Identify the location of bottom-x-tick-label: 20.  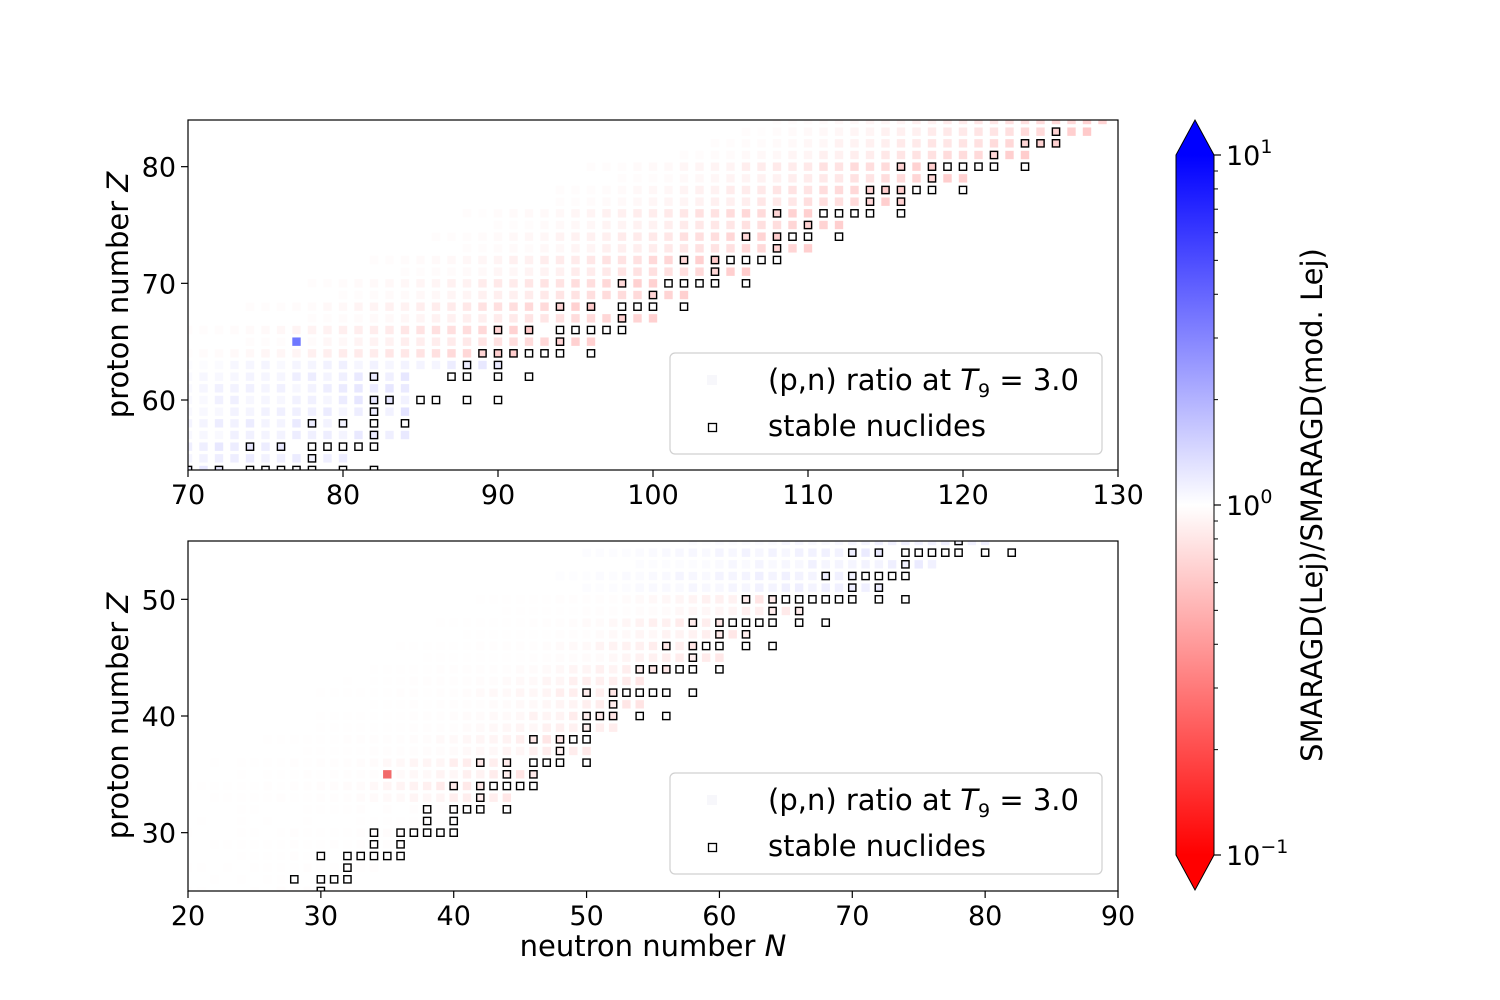
(188, 916).